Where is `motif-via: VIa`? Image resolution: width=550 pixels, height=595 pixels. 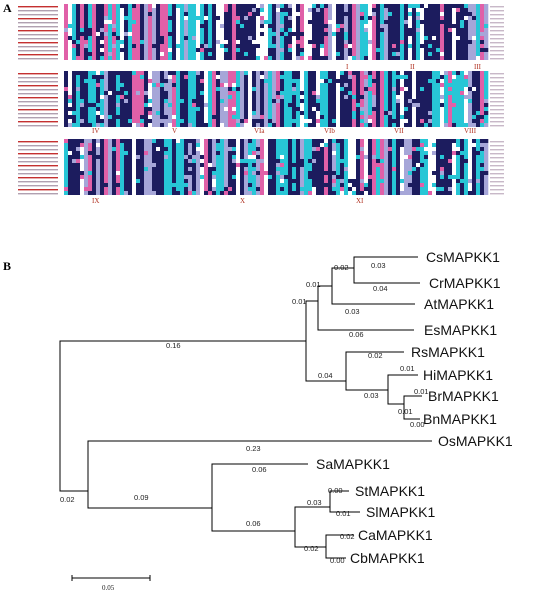
motif-via: VIa is located at coordinates (259, 131).